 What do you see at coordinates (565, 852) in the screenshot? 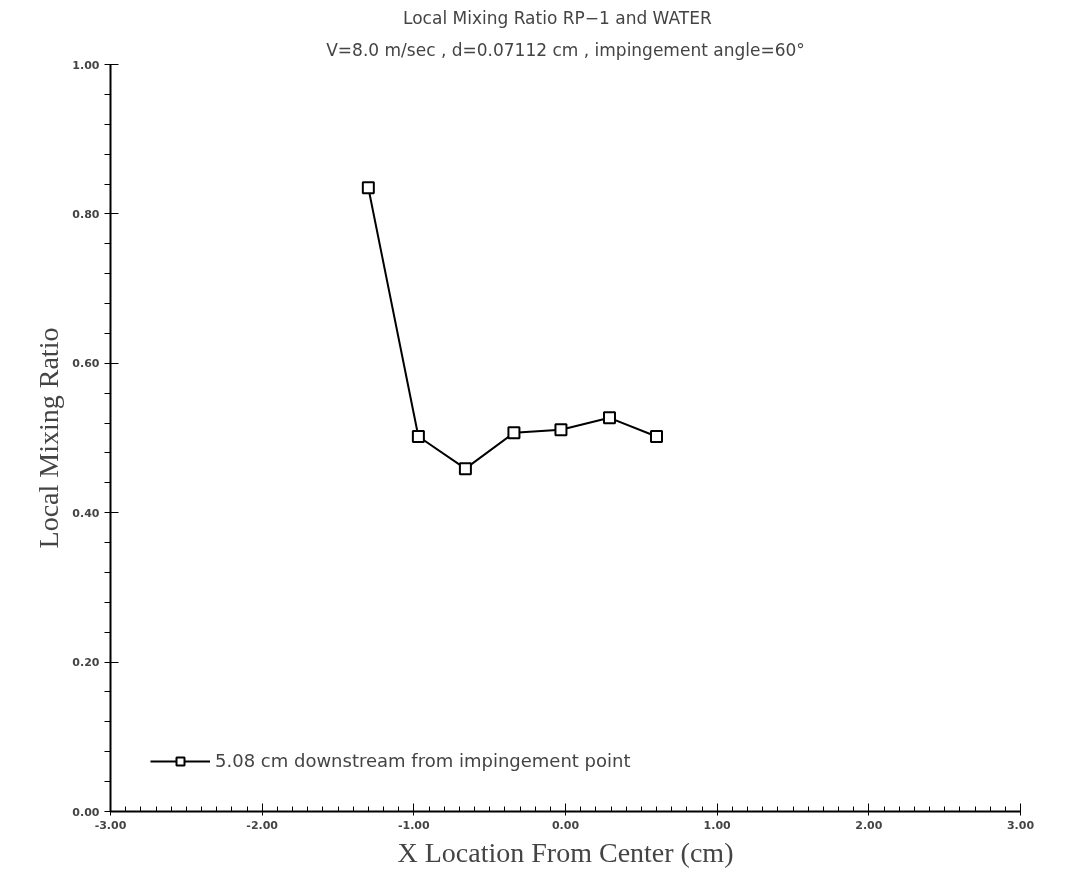
I see `x-axis-title: X Location From Center (cm)` at bounding box center [565, 852].